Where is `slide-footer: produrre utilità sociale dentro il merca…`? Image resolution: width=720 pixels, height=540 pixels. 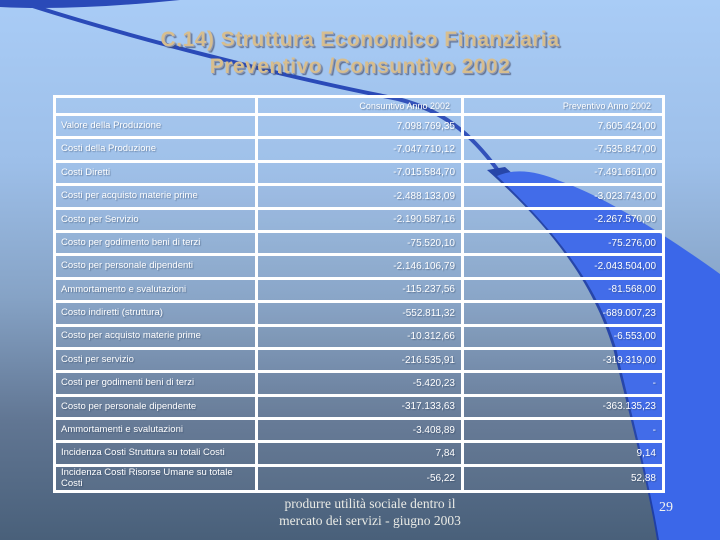 slide-footer: produrre utilità sociale dentro il merca… is located at coordinates (370, 512).